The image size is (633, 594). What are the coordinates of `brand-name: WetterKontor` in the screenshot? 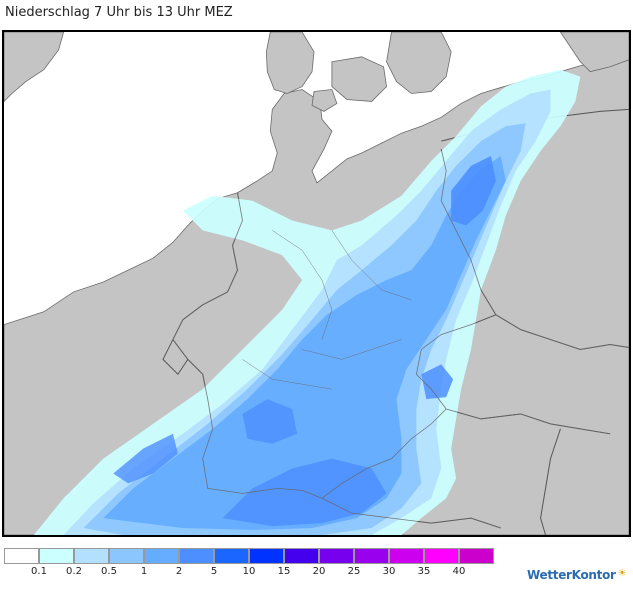 It's located at (571, 575).